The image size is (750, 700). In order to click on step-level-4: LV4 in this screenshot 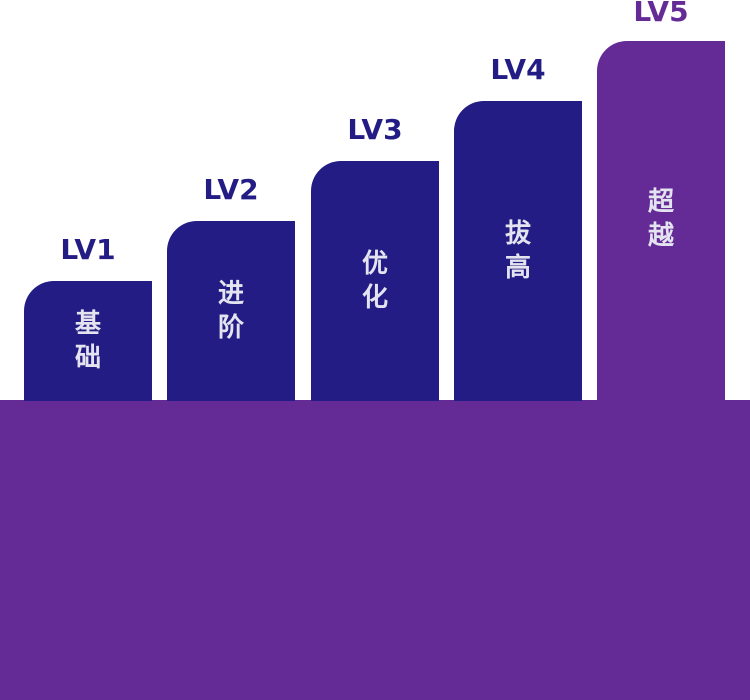, I will do `click(518, 69)`.